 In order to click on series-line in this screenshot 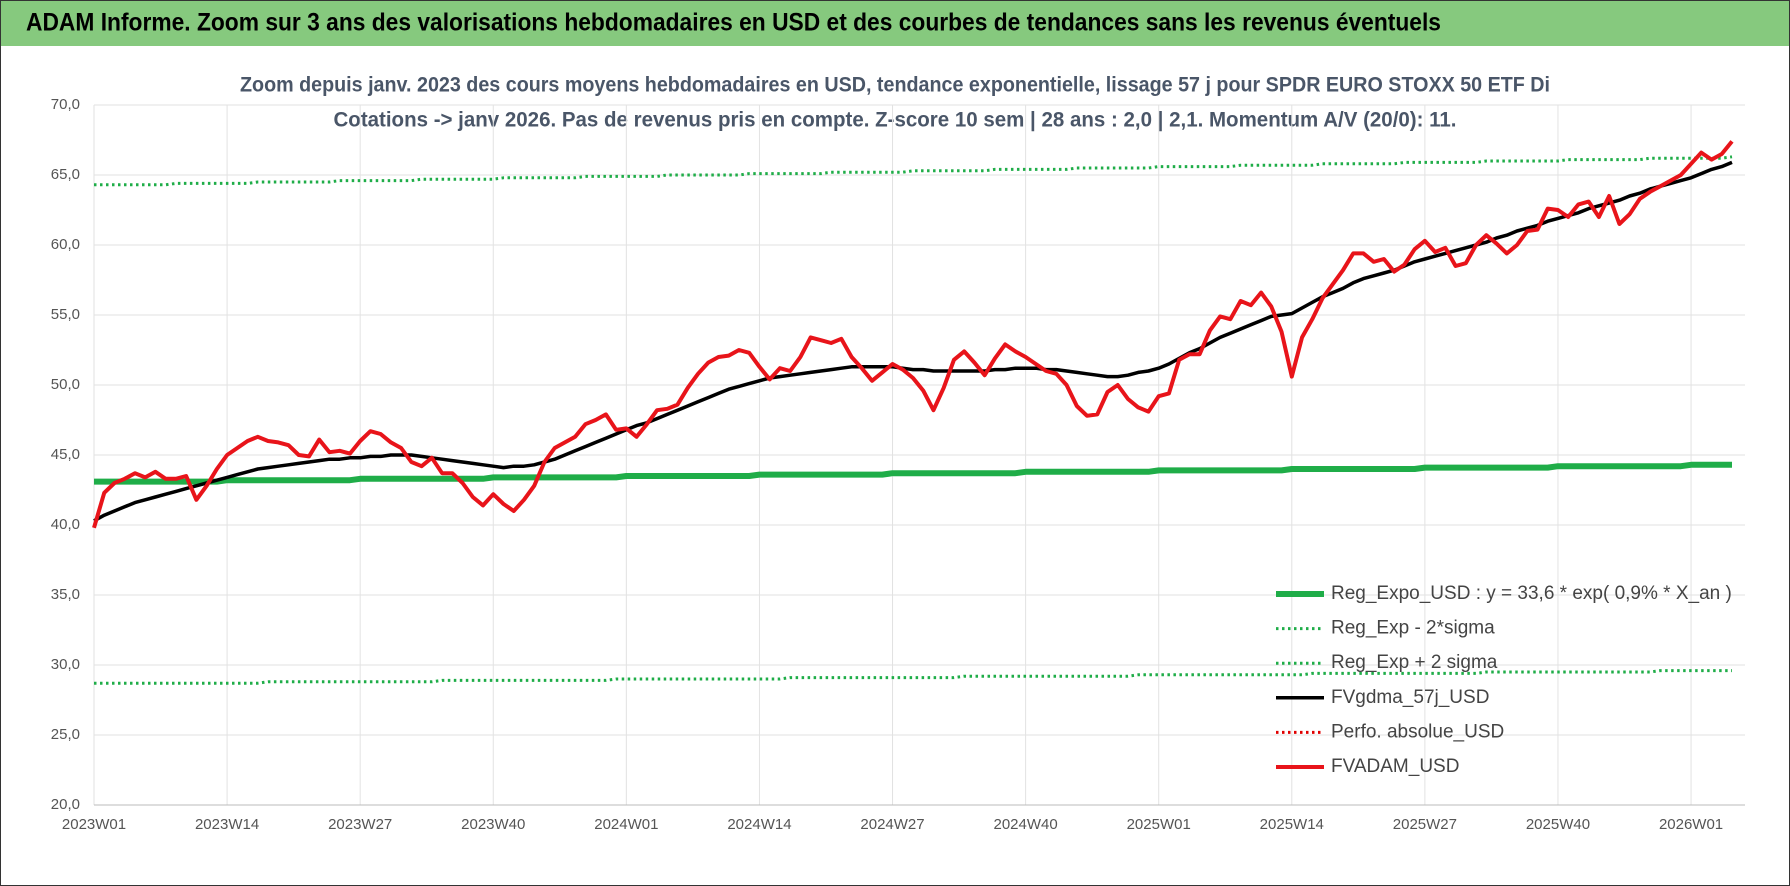, I will do `click(913, 473)`.